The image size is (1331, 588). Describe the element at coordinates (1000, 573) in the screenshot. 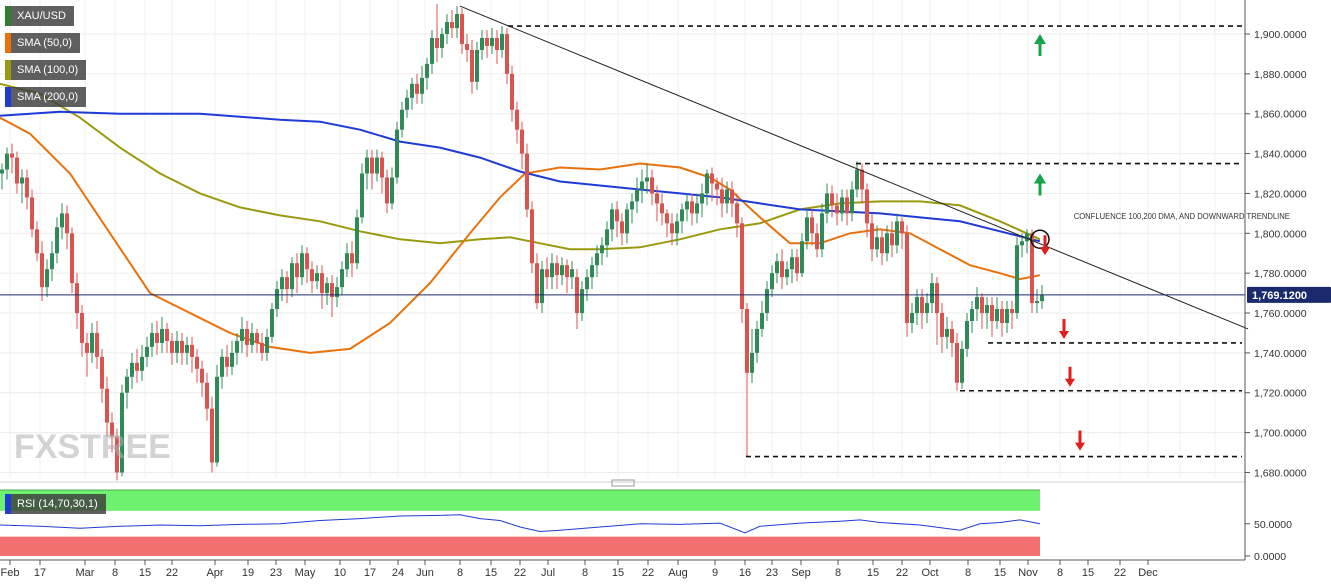

I see `date-tick-label: 15` at that location.